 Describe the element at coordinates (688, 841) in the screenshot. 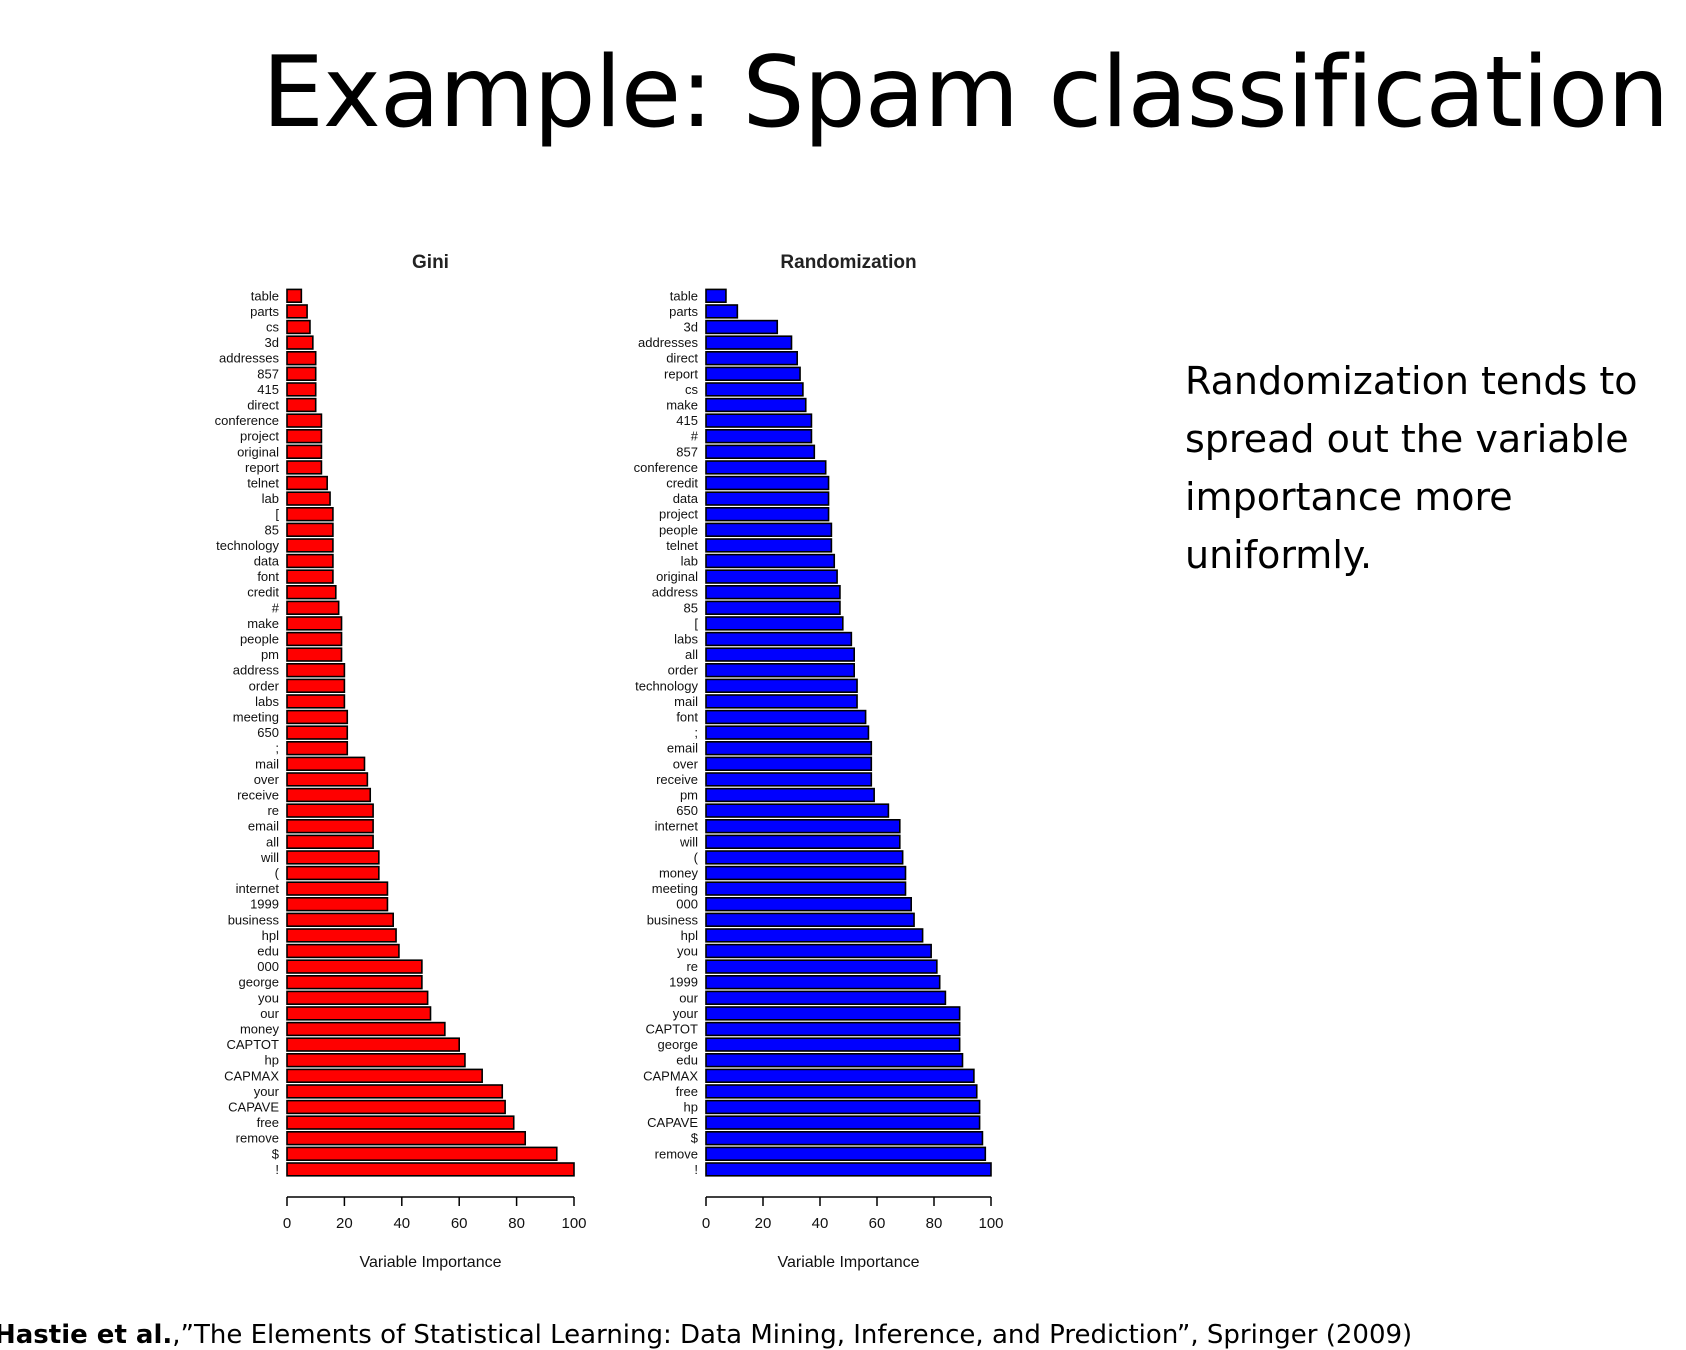

I see `randomization-category-label: will` at that location.